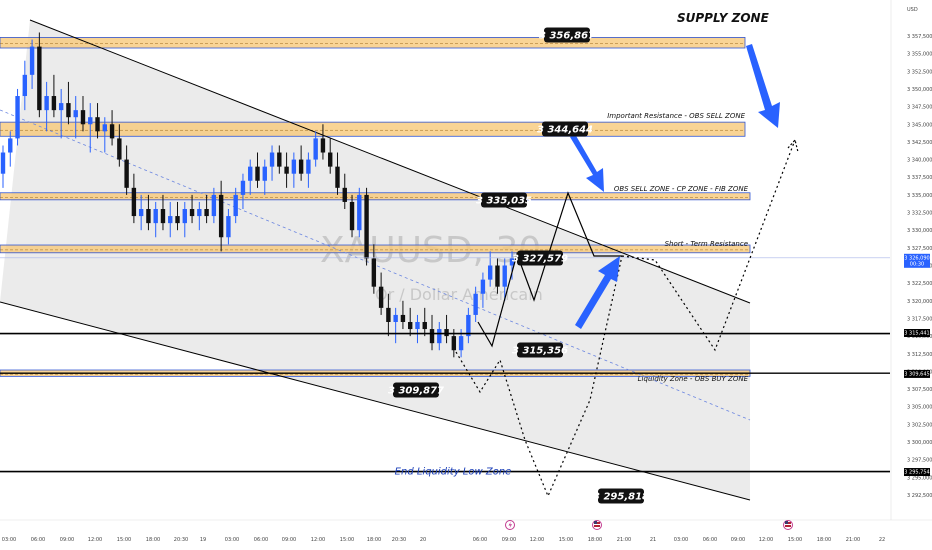 Image resolution: width=932 pixels, height=550 pixels. Describe the element at coordinates (919, 125) in the screenshot. I see `y-tick-label: 3 345,000` at that location.